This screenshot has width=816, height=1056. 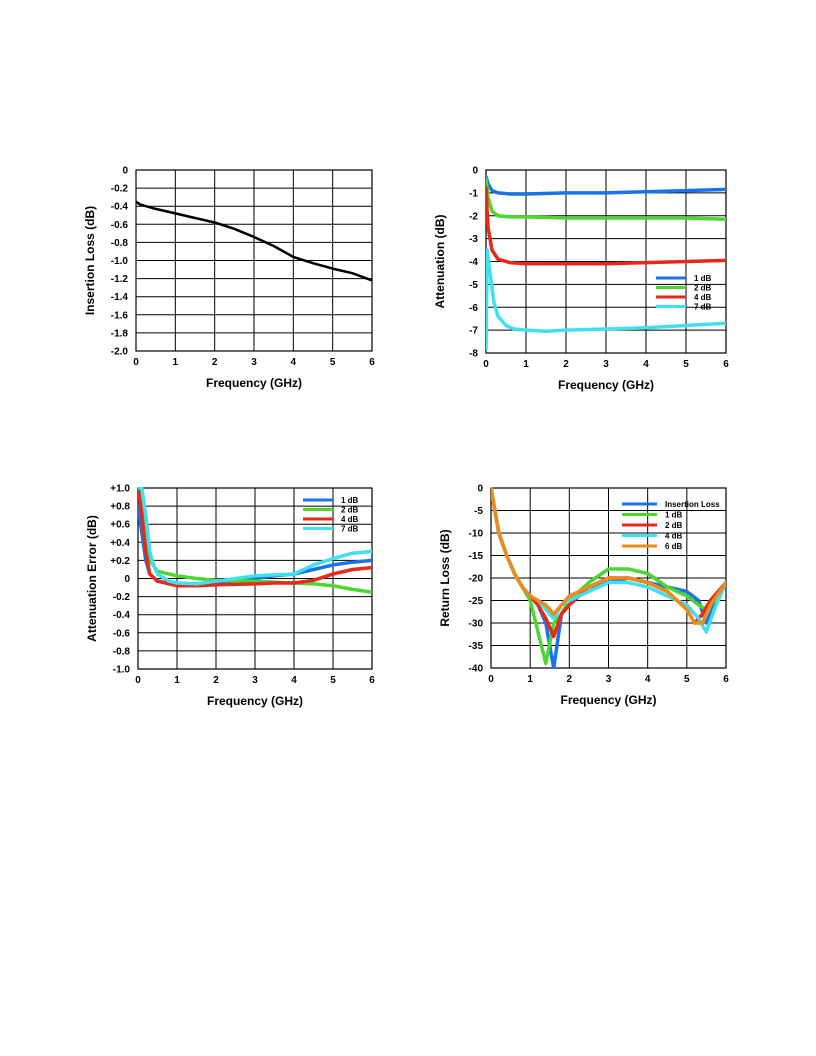 What do you see at coordinates (120, 333) in the screenshot?
I see `y-tick-label: -1.8` at bounding box center [120, 333].